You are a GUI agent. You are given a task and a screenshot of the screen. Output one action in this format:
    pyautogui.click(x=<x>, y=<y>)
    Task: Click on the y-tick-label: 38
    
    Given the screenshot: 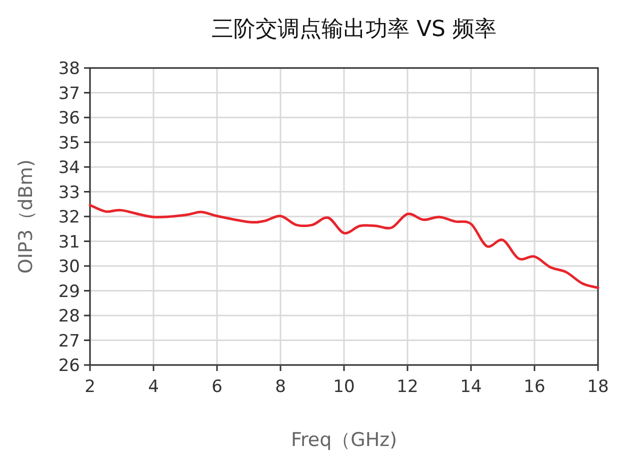 What is the action you would take?
    pyautogui.click(x=69, y=69)
    